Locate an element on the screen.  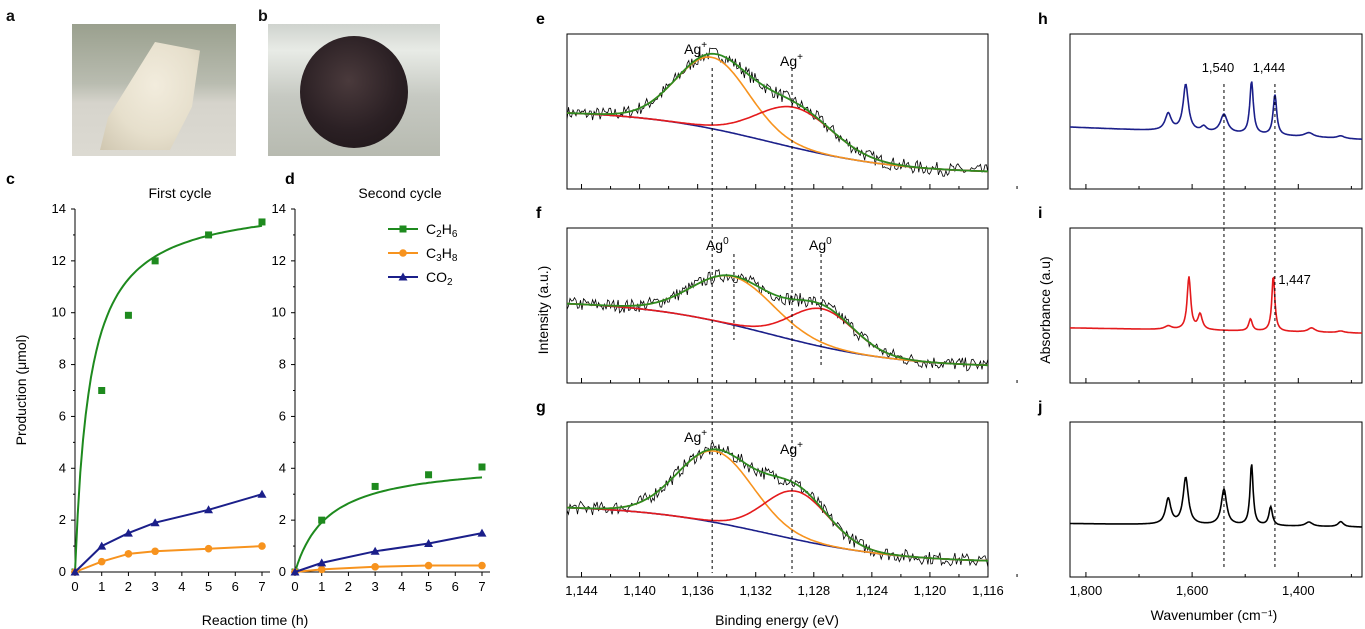
chart-cd-xlabel: Reaction time (h) is located at coordinates (255, 620).